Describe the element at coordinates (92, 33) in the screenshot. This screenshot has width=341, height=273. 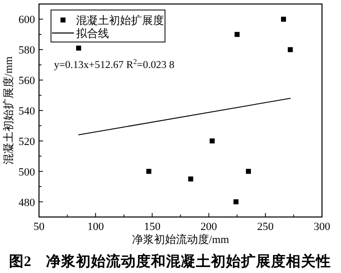
I see `legend-label: 拟合线` at that location.